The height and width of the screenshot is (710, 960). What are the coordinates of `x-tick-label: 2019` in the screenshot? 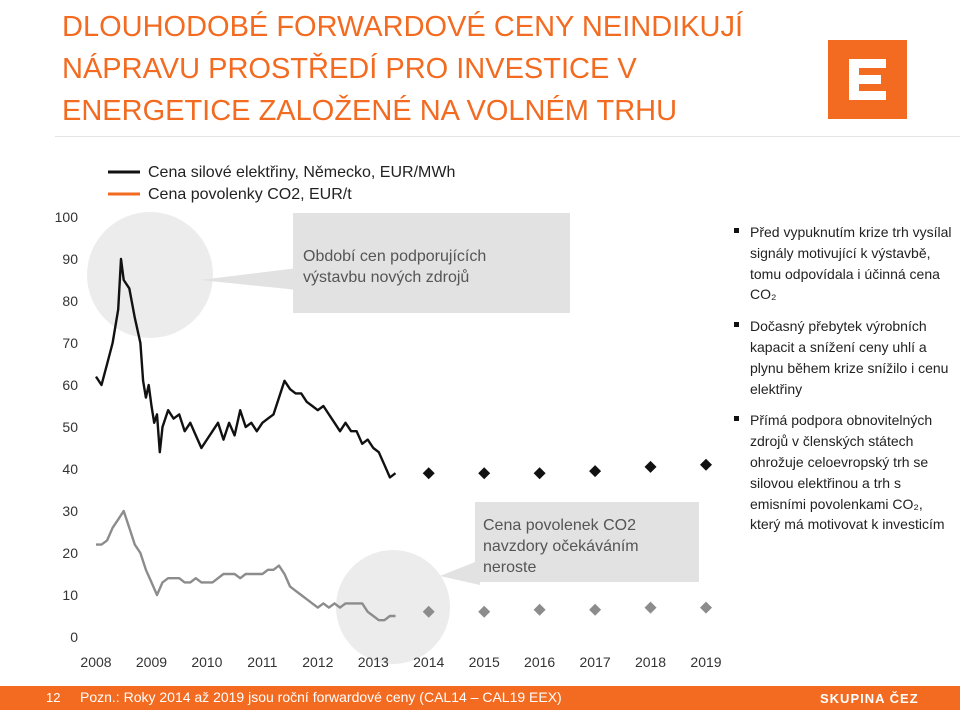 It's located at (705, 662).